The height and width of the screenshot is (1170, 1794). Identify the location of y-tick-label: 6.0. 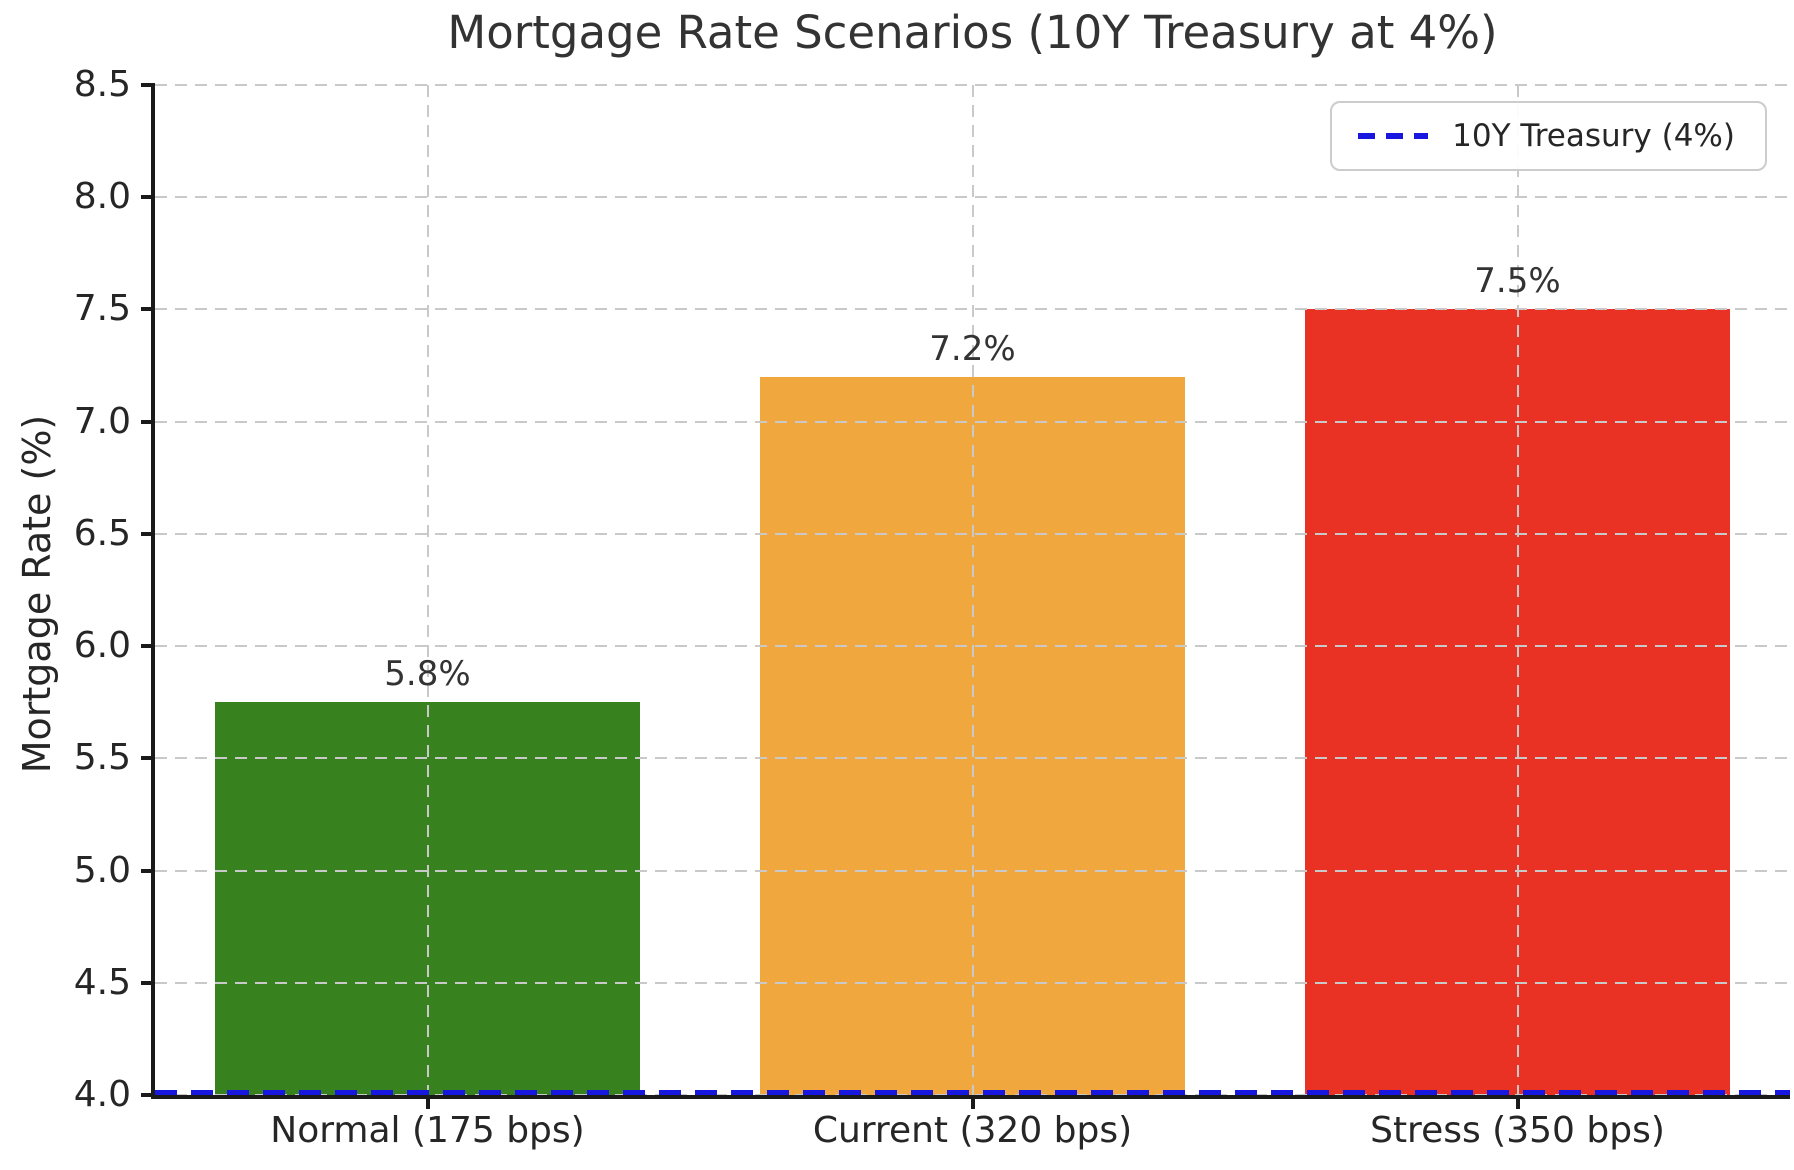
(102, 646).